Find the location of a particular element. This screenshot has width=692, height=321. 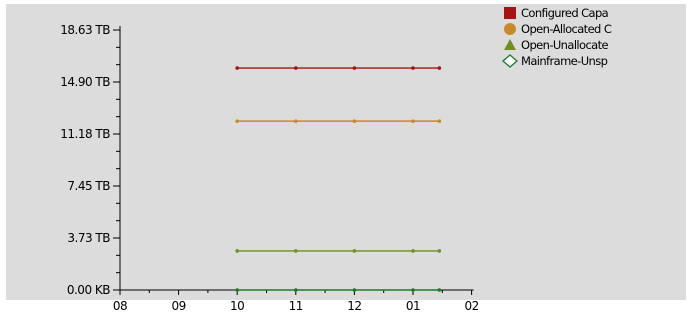

legend-label: Mainframe-Unsp is located at coordinates (564, 61).